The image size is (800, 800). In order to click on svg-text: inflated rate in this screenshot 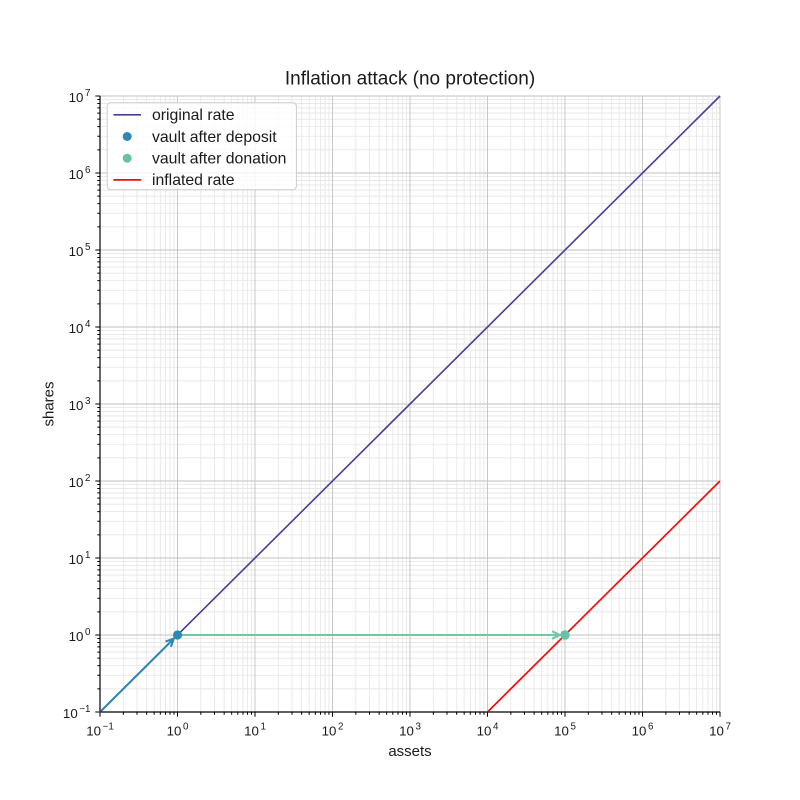, I will do `click(193, 180)`.